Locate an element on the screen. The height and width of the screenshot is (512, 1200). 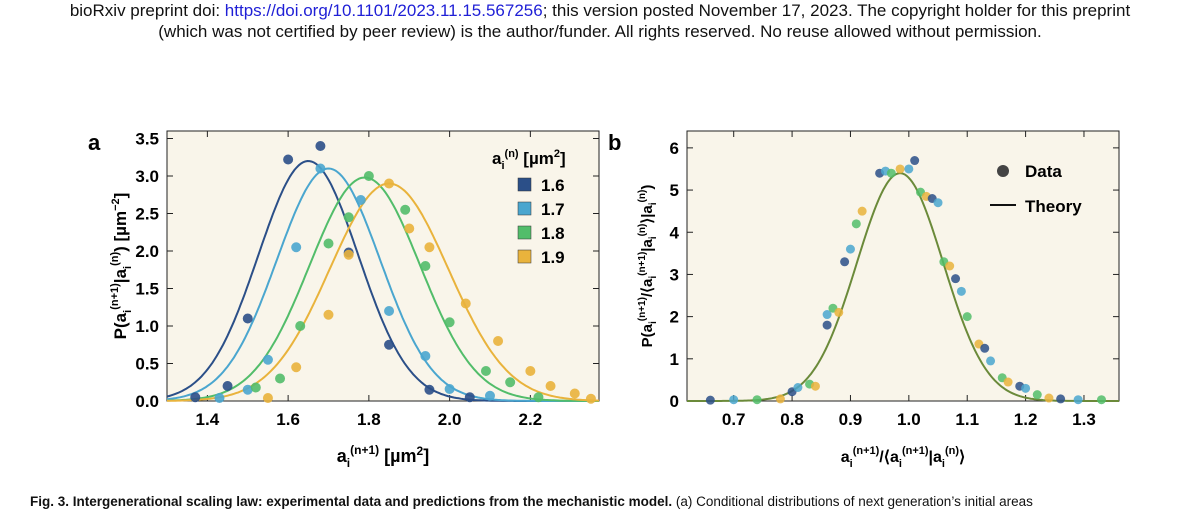
panel-a-legend-title-base: a is located at coordinates (497, 158).